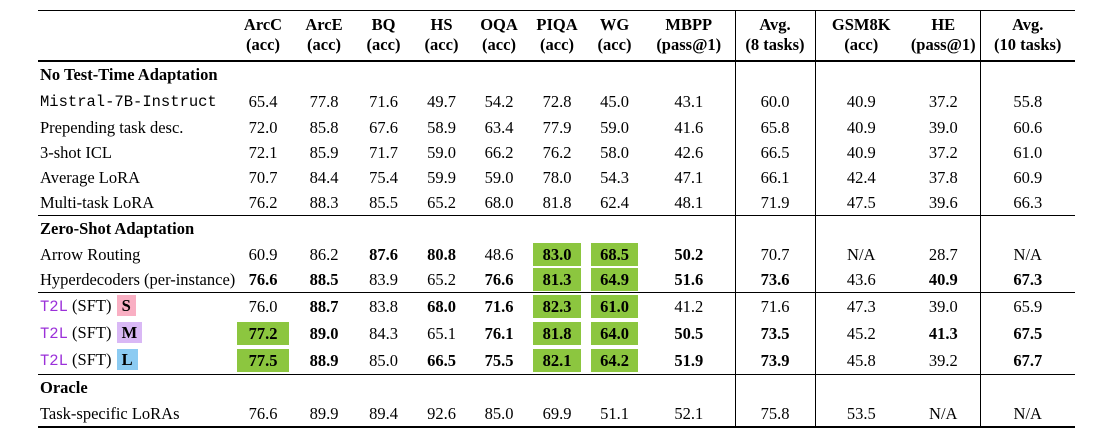 Image resolution: width=1101 pixels, height=428 pixels. Describe the element at coordinates (689, 127) in the screenshot. I see `value: 41.6` at that location.